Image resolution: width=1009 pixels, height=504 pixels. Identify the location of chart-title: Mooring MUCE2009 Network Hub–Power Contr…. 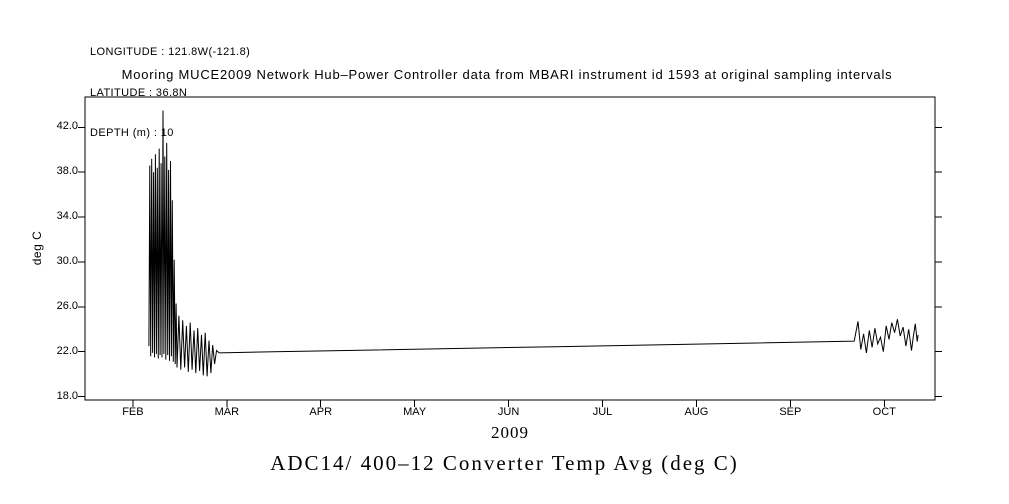
(507, 74).